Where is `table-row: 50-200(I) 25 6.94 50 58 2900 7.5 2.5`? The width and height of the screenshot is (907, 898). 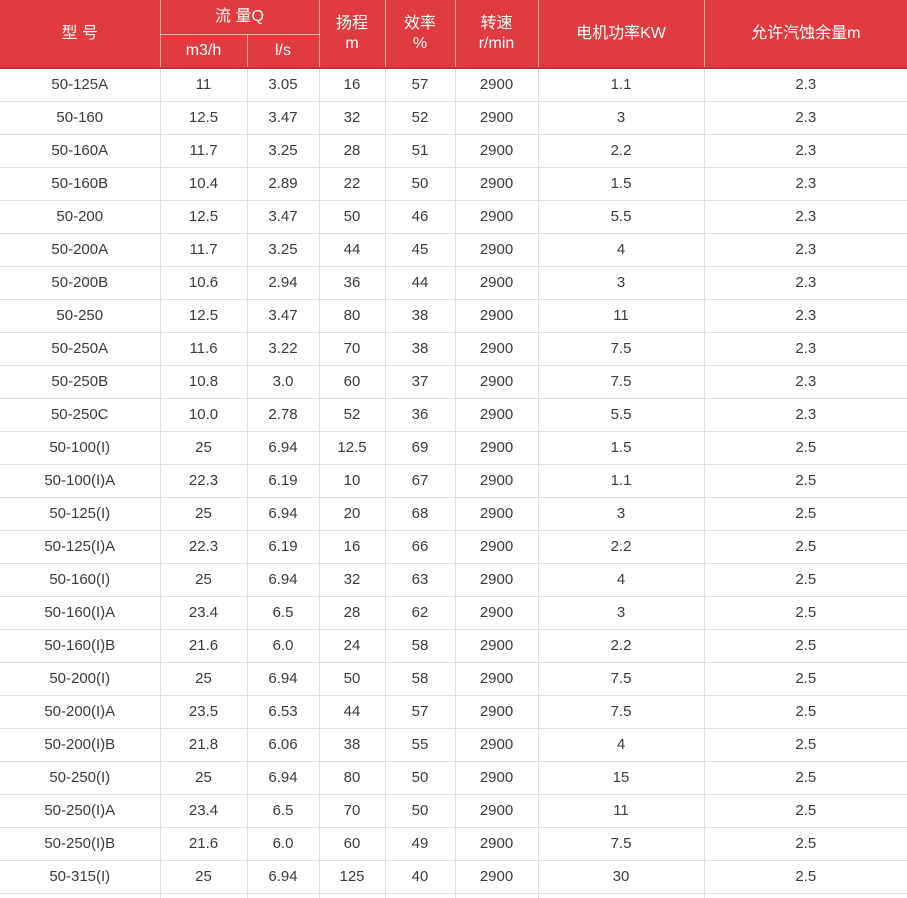 table-row: 50-200(I) 25 6.94 50 58 2900 7.5 2.5 is located at coordinates (453, 678).